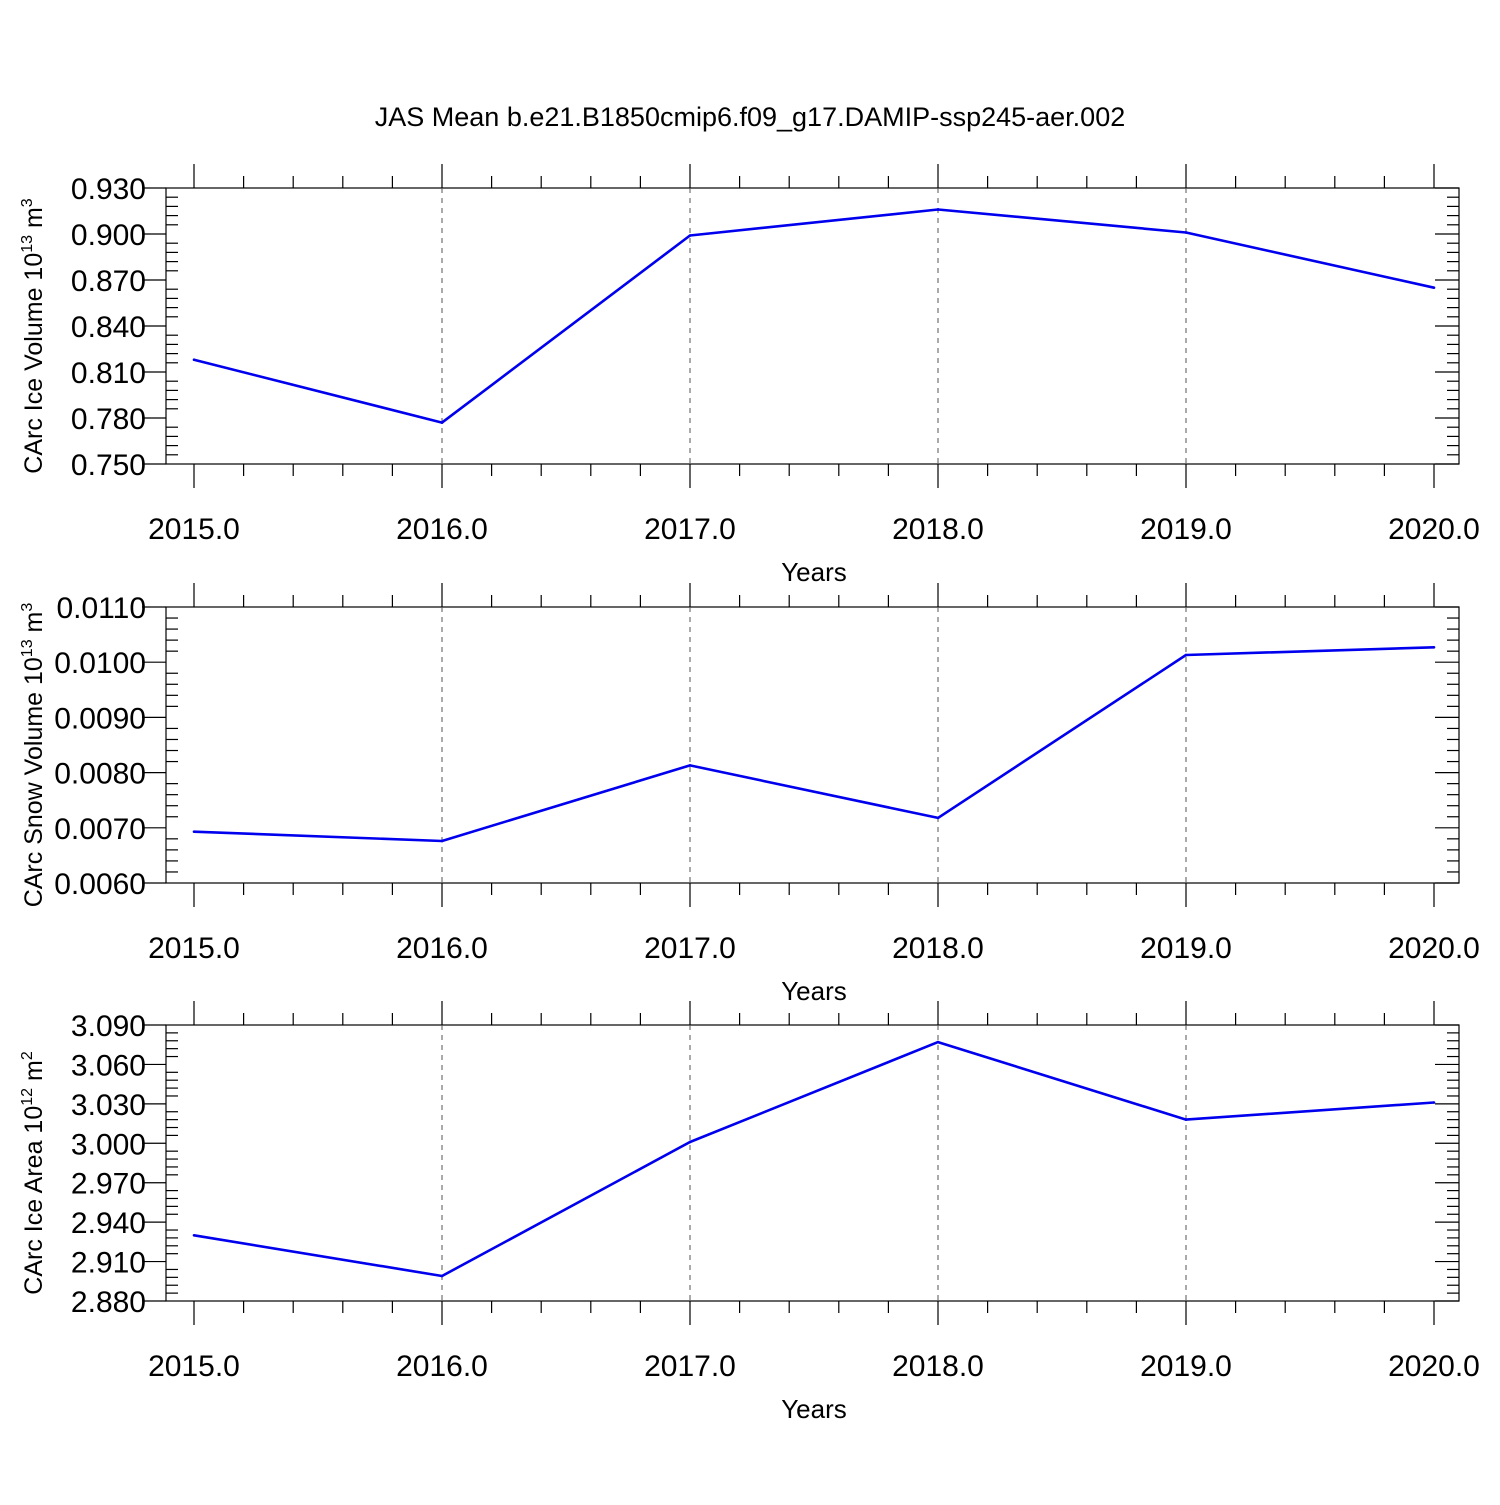  What do you see at coordinates (100, 718) in the screenshot?
I see `y-tick-label: 0.0090` at bounding box center [100, 718].